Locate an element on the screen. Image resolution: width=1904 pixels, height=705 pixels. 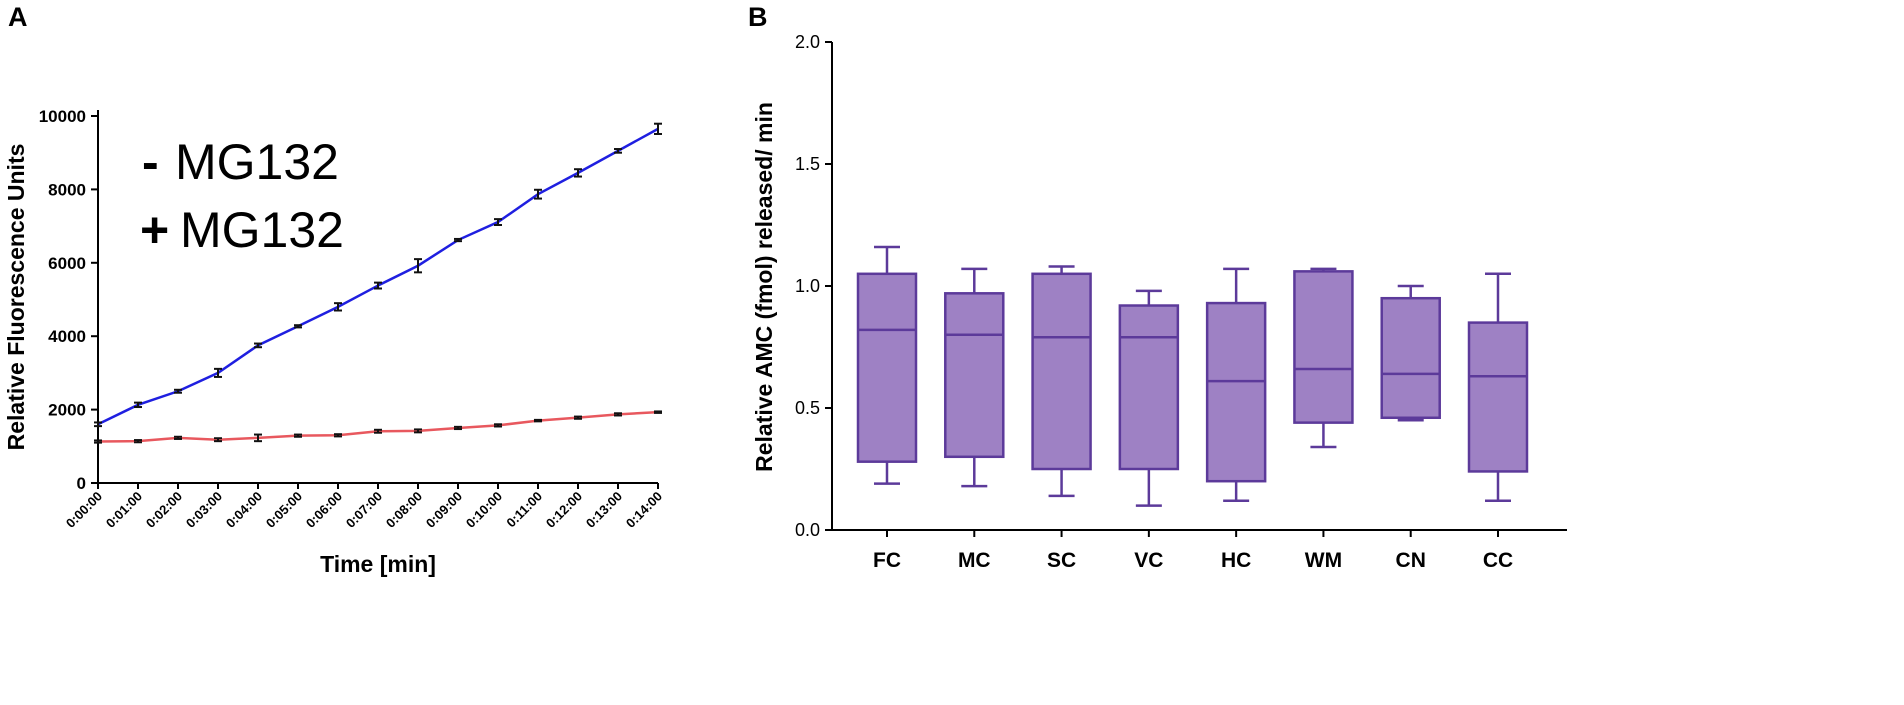
legend-plus-symbol: + is located at coordinates (154, 230).